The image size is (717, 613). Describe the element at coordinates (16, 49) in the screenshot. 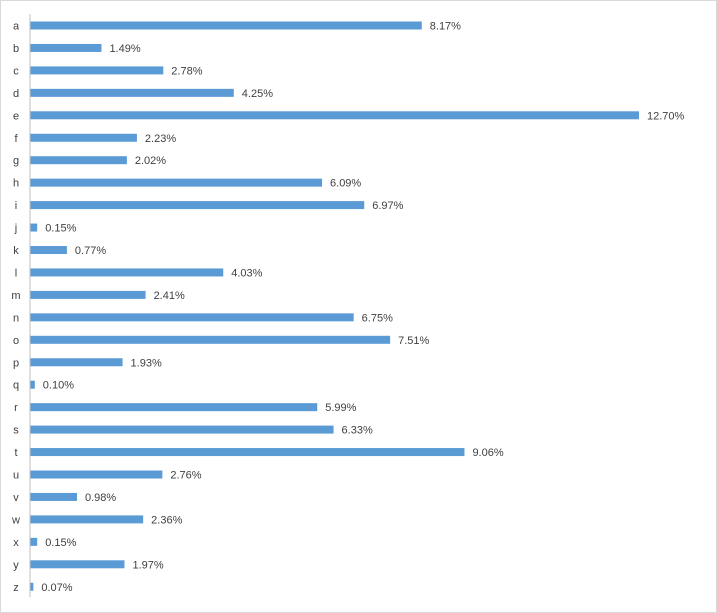

I see `category-label-b: b` at that location.